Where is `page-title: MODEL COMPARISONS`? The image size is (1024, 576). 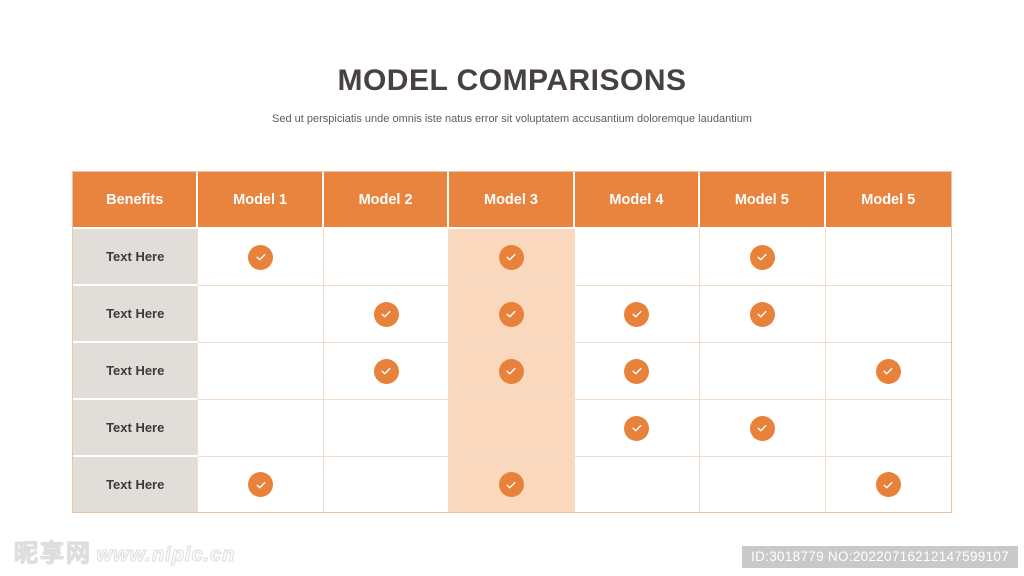 page-title: MODEL COMPARISONS is located at coordinates (512, 80).